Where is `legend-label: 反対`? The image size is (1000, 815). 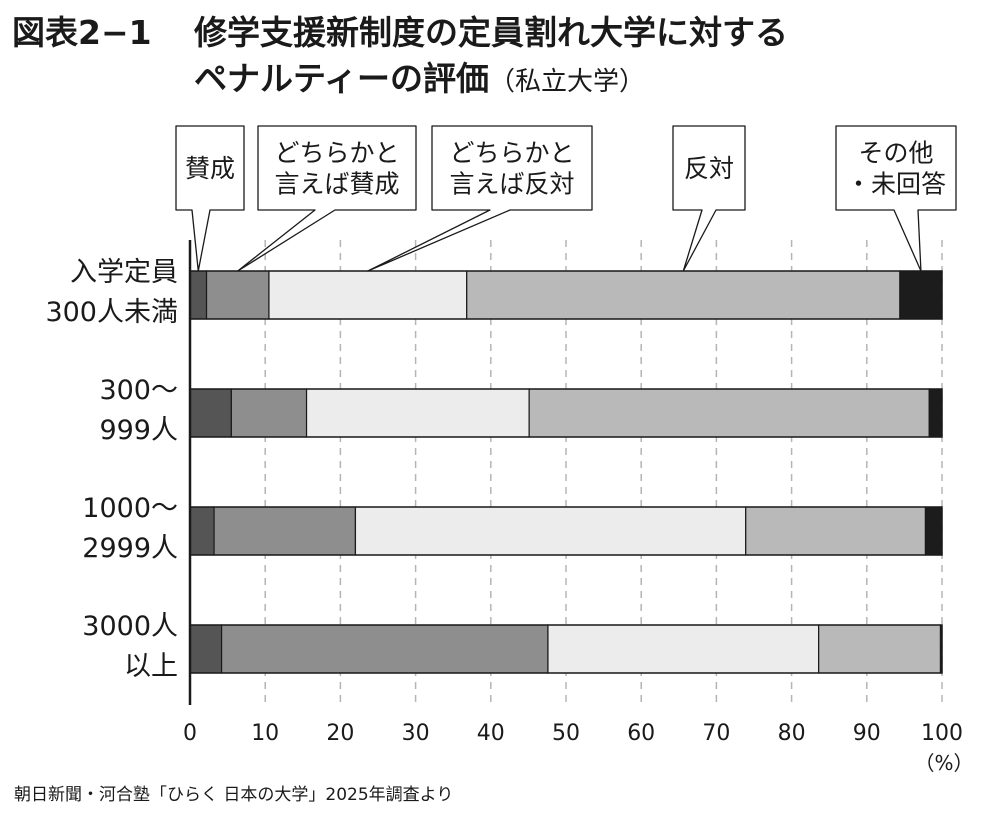 legend-label: 反対 is located at coordinates (709, 168).